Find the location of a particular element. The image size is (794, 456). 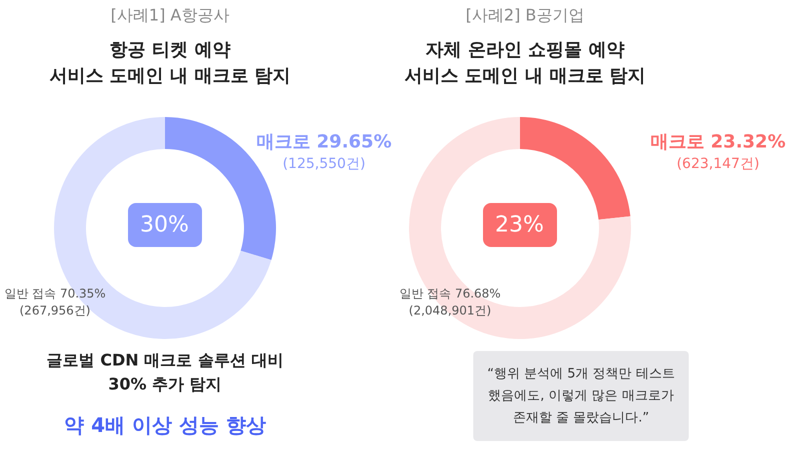

text: 약 4배 이상 성능 향상 is located at coordinates (165, 425).